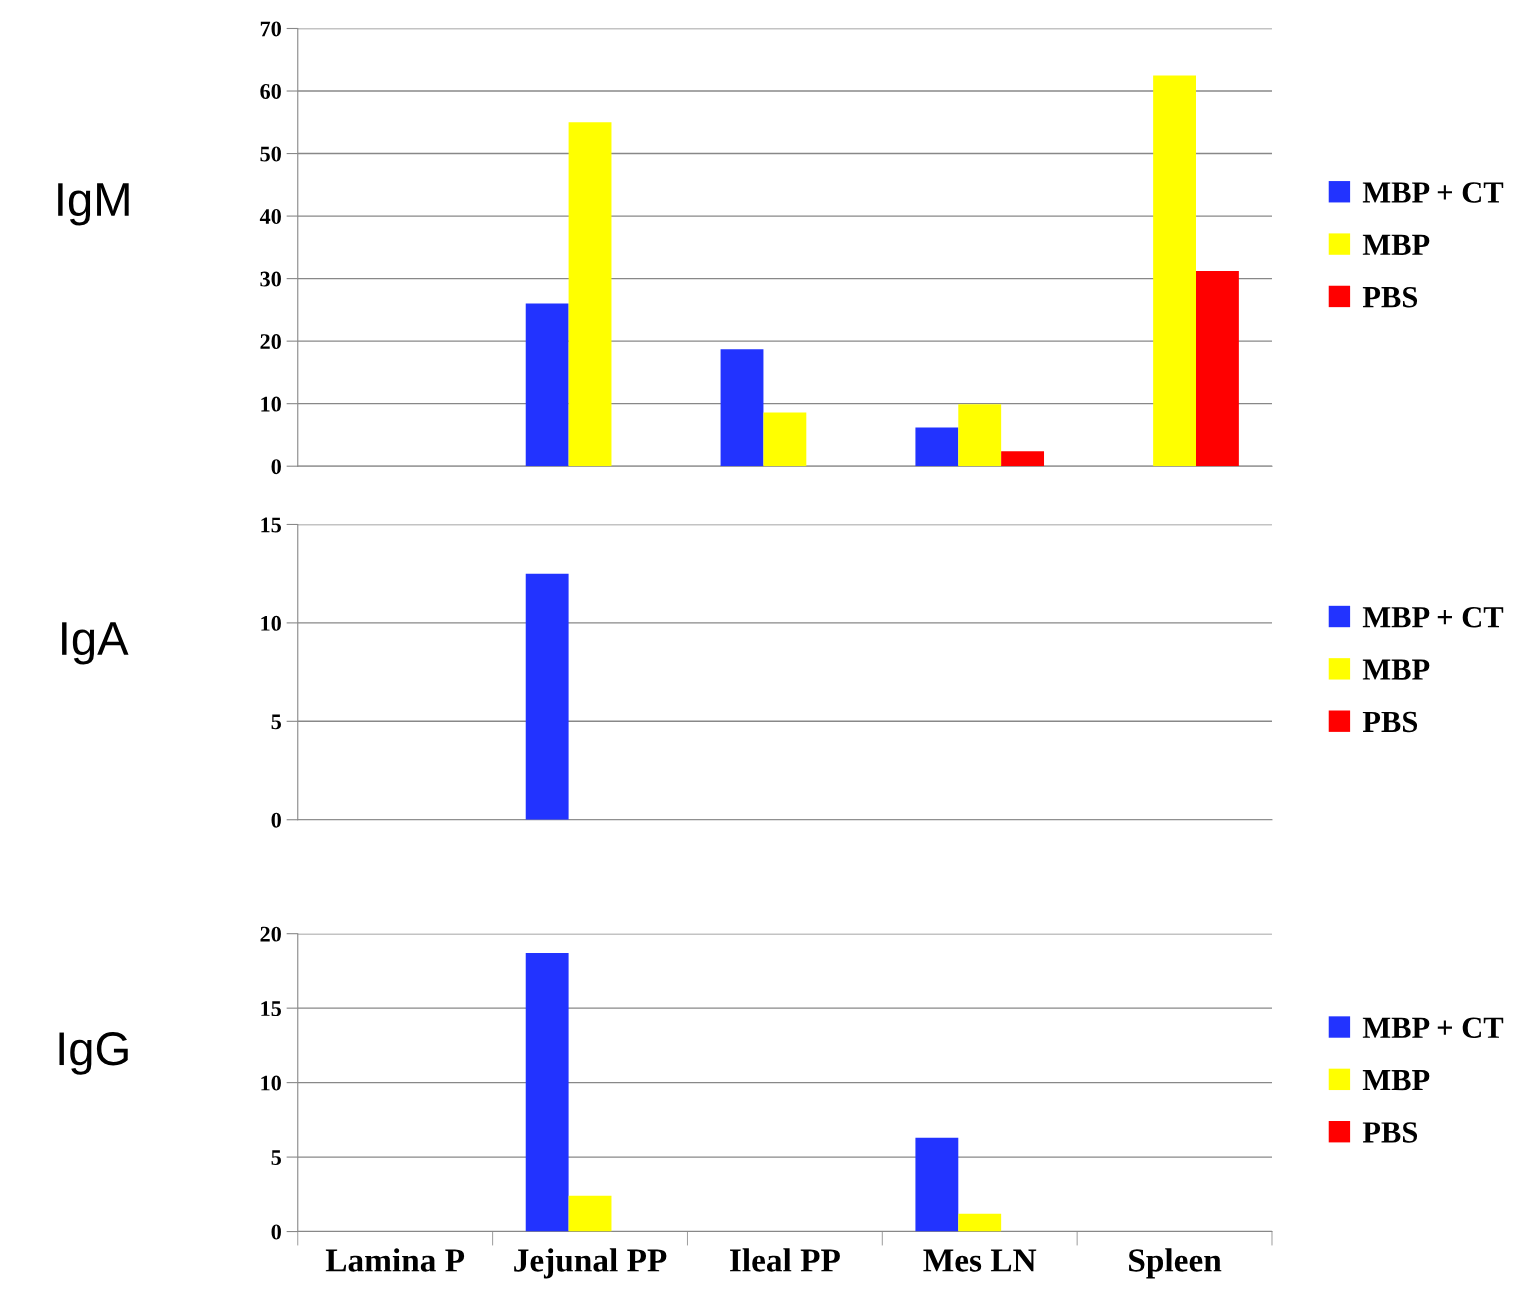 This screenshot has width=1527, height=1295. I want to click on x-tick-label: Spleen, so click(1175, 1263).